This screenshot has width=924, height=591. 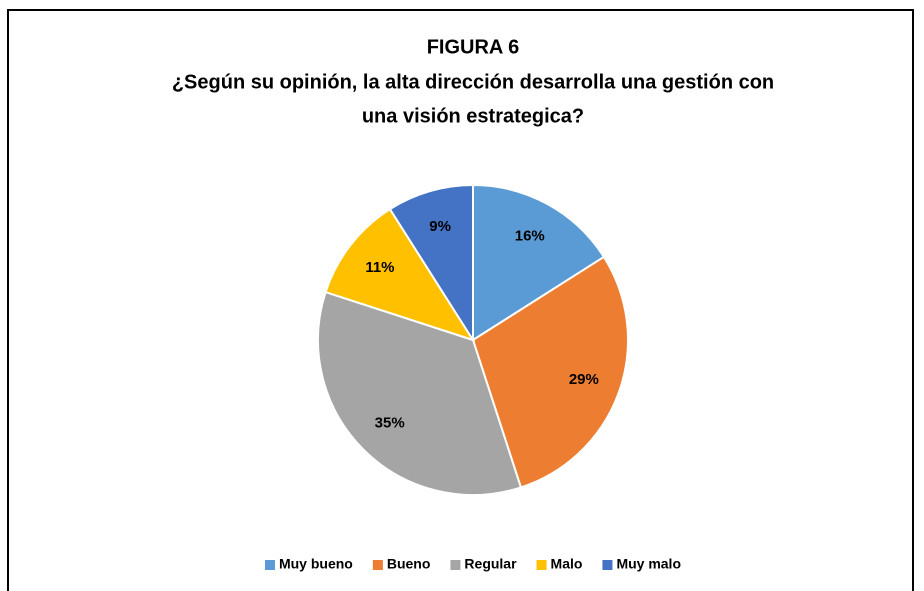 I want to click on chart-title: FIGURA 6, so click(x=473, y=47).